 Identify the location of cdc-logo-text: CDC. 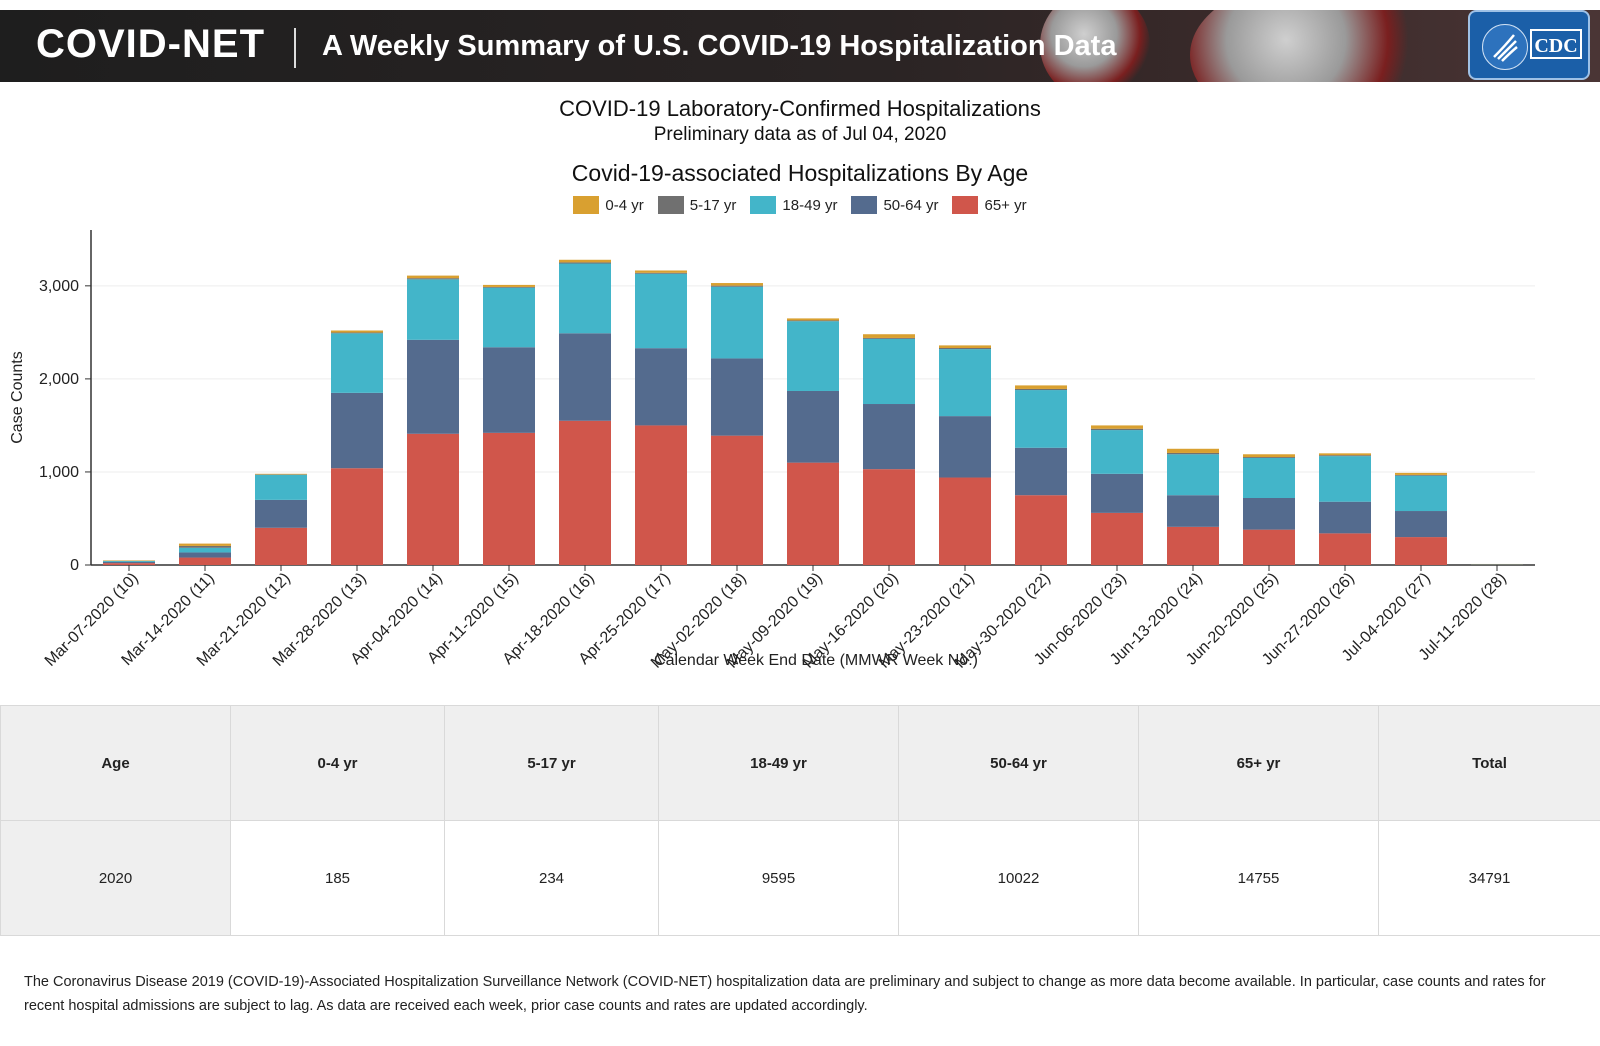
(1556, 44).